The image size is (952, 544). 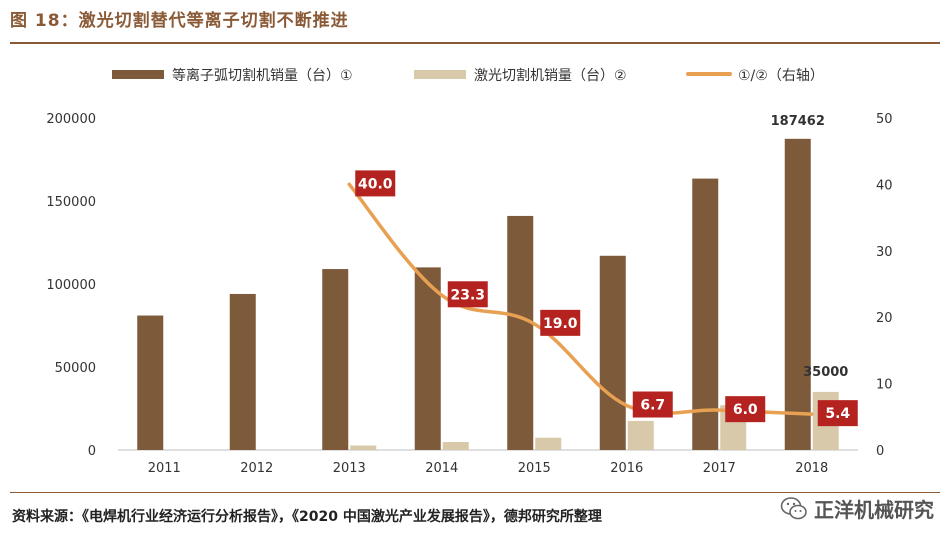 I want to click on y-right-tick-label: 40, so click(x=884, y=185).